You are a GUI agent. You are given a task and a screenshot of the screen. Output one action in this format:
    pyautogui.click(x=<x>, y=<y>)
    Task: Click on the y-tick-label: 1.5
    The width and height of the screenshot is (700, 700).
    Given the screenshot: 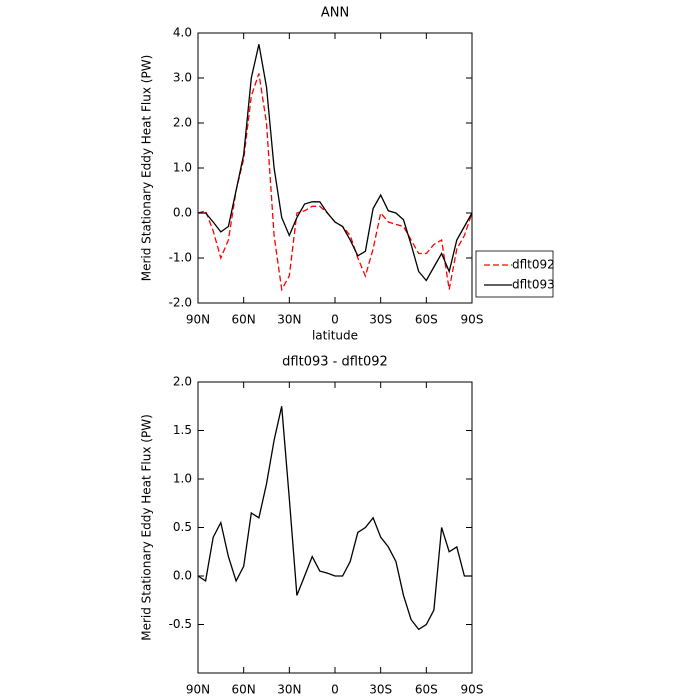 What is the action you would take?
    pyautogui.click(x=182, y=430)
    